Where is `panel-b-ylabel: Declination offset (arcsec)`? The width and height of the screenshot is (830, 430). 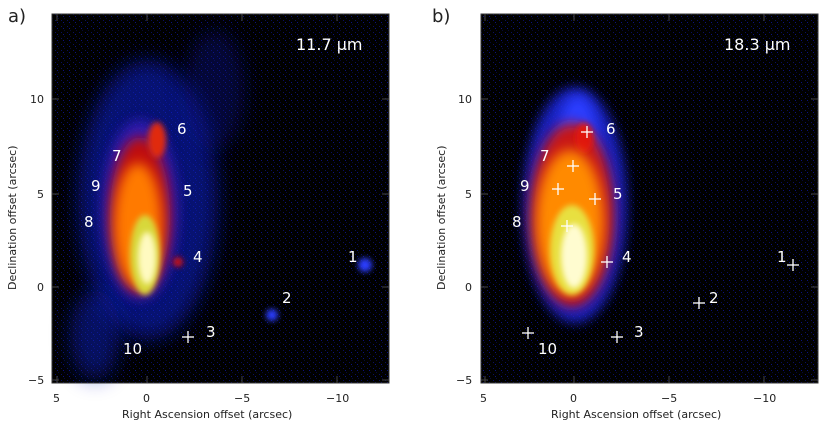 panel-b-ylabel: Declination offset (arcsec) is located at coordinates (441, 218).